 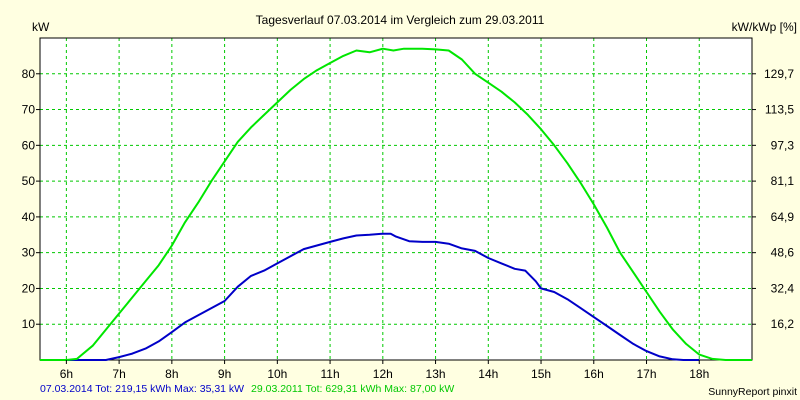 What do you see at coordinates (171, 374) in the screenshot?
I see `x-tick-label: 8h` at bounding box center [171, 374].